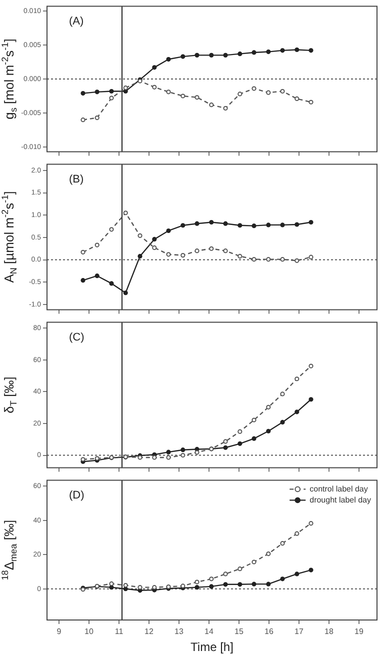 Image resolution: width=384 pixels, height=655 pixels. What do you see at coordinates (239, 631) in the screenshot?
I see `x-tick-label: 15` at bounding box center [239, 631].